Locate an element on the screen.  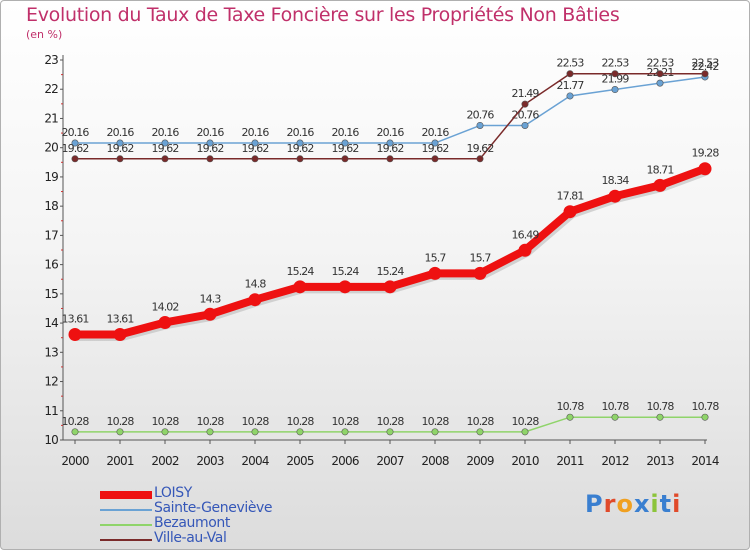
y-tick-label: 11 is located at coordinates (51, 411).